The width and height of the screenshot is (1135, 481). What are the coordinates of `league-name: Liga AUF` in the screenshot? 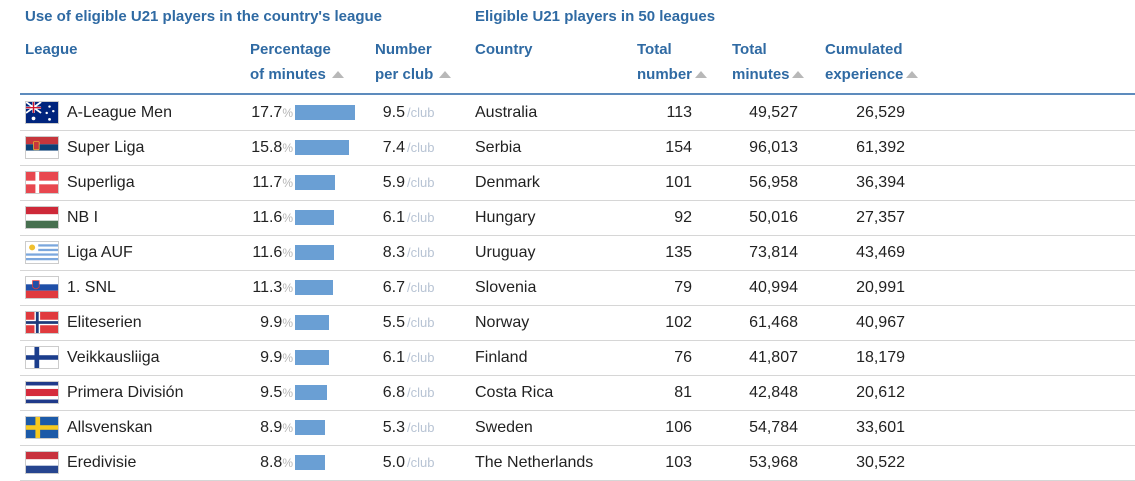 It's located at (100, 252).